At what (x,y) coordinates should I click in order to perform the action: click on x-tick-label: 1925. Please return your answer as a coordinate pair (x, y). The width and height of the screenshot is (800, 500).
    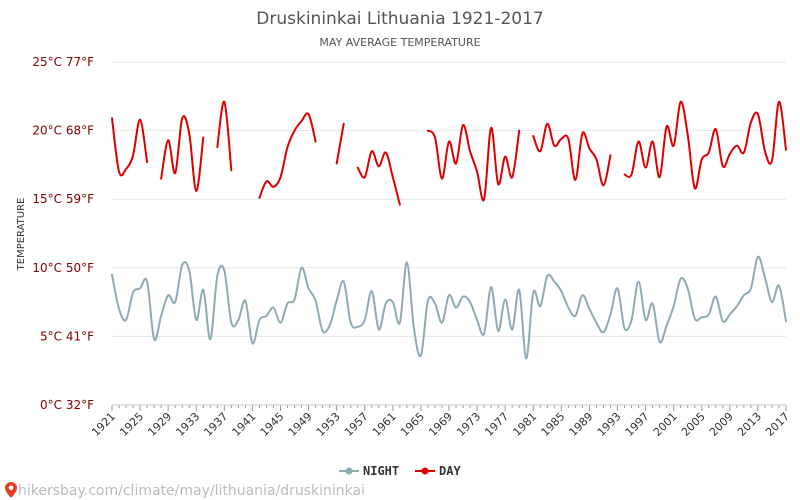
    Looking at the image, I should click on (131, 424).